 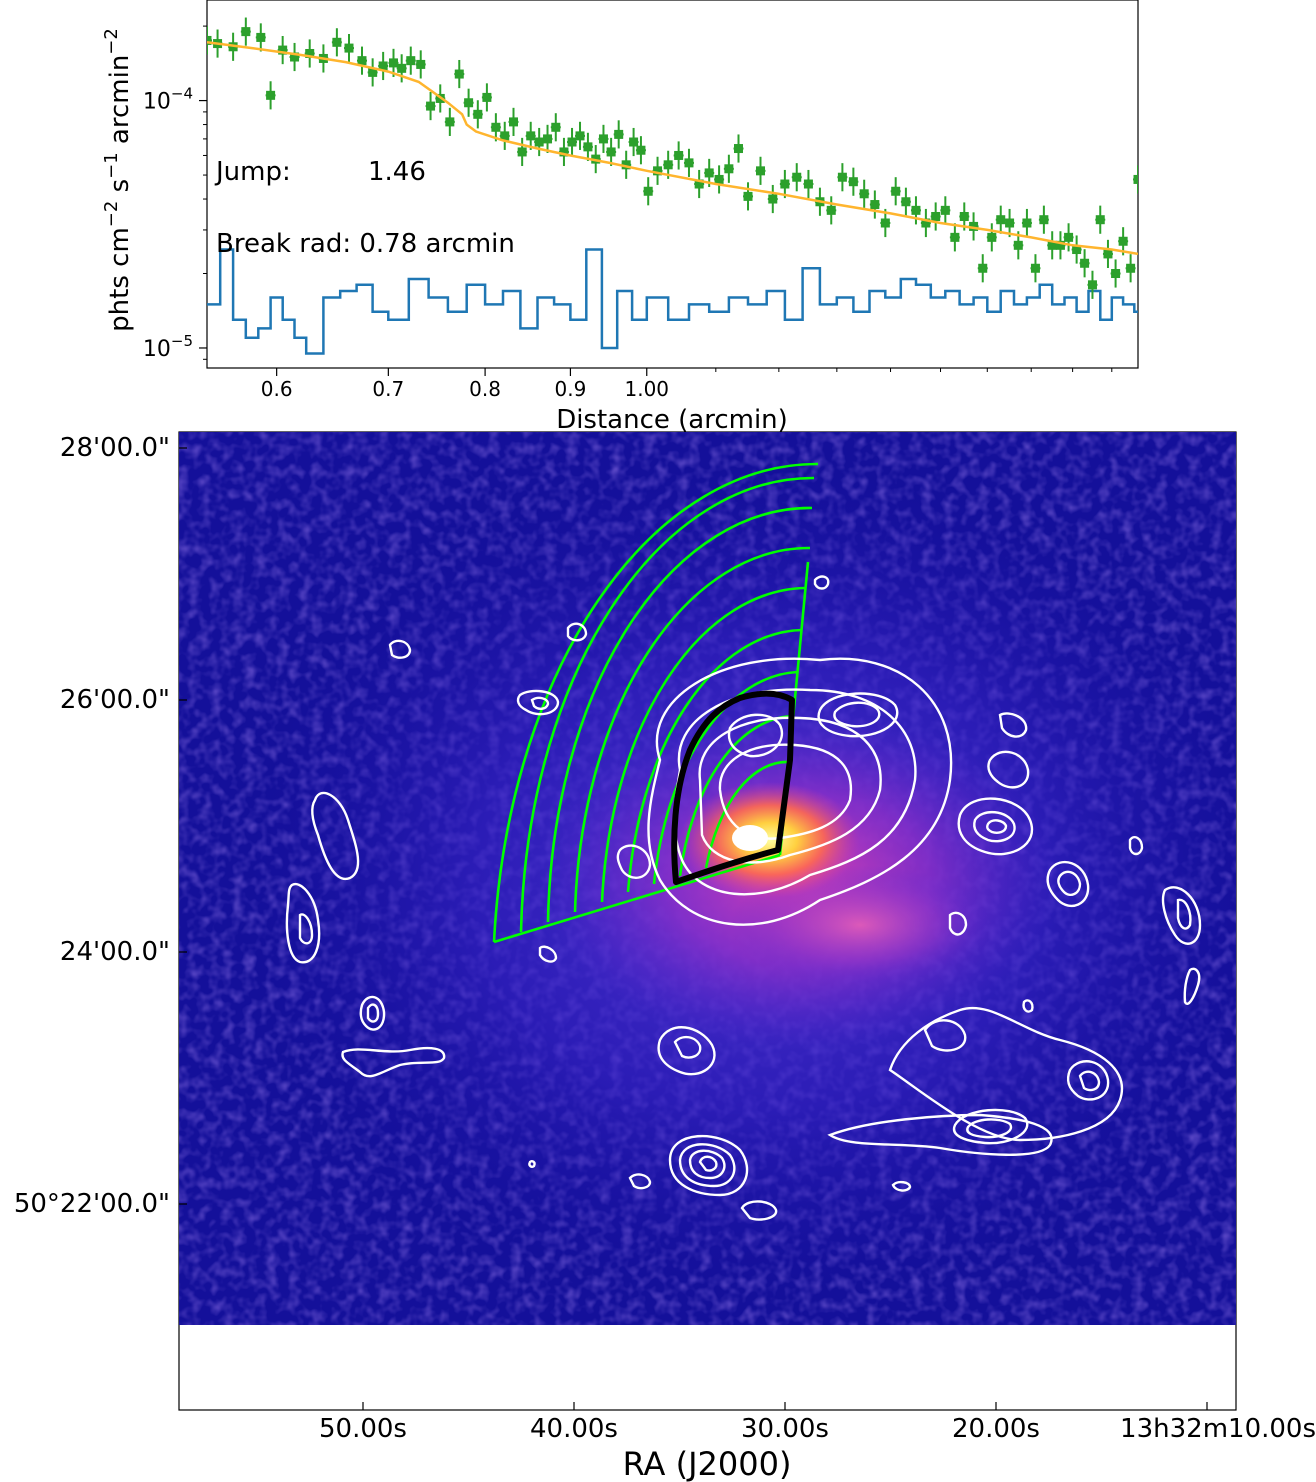 What do you see at coordinates (115, 952) in the screenshot?
I see `dec-tick-label: 24'00.0"` at bounding box center [115, 952].